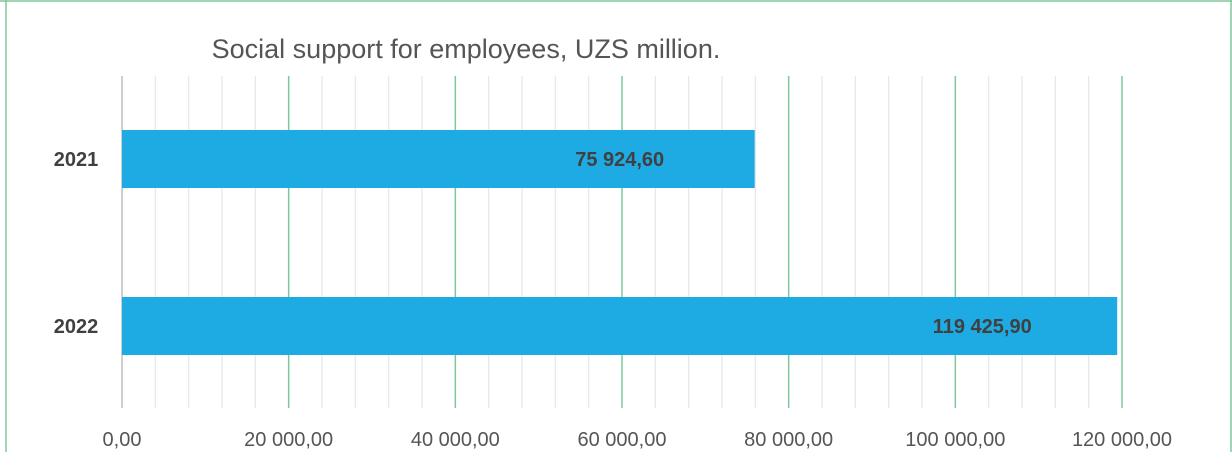 The image size is (1232, 452). I want to click on bar-2021, so click(438, 159).